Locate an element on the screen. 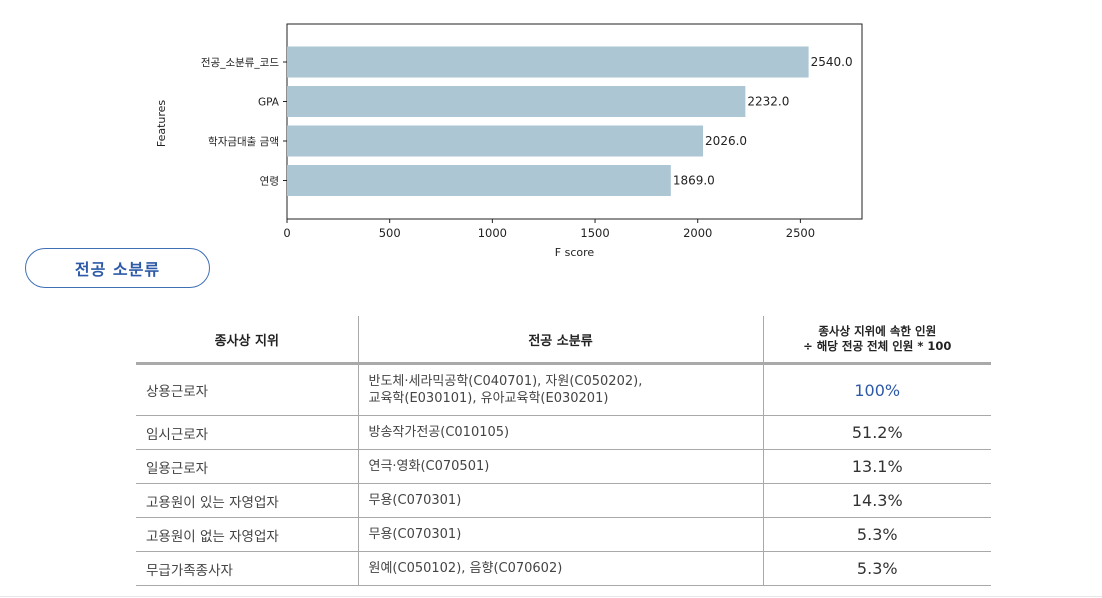 The width and height of the screenshot is (1102, 598). bar-value-label: 2540.0 is located at coordinates (832, 62).